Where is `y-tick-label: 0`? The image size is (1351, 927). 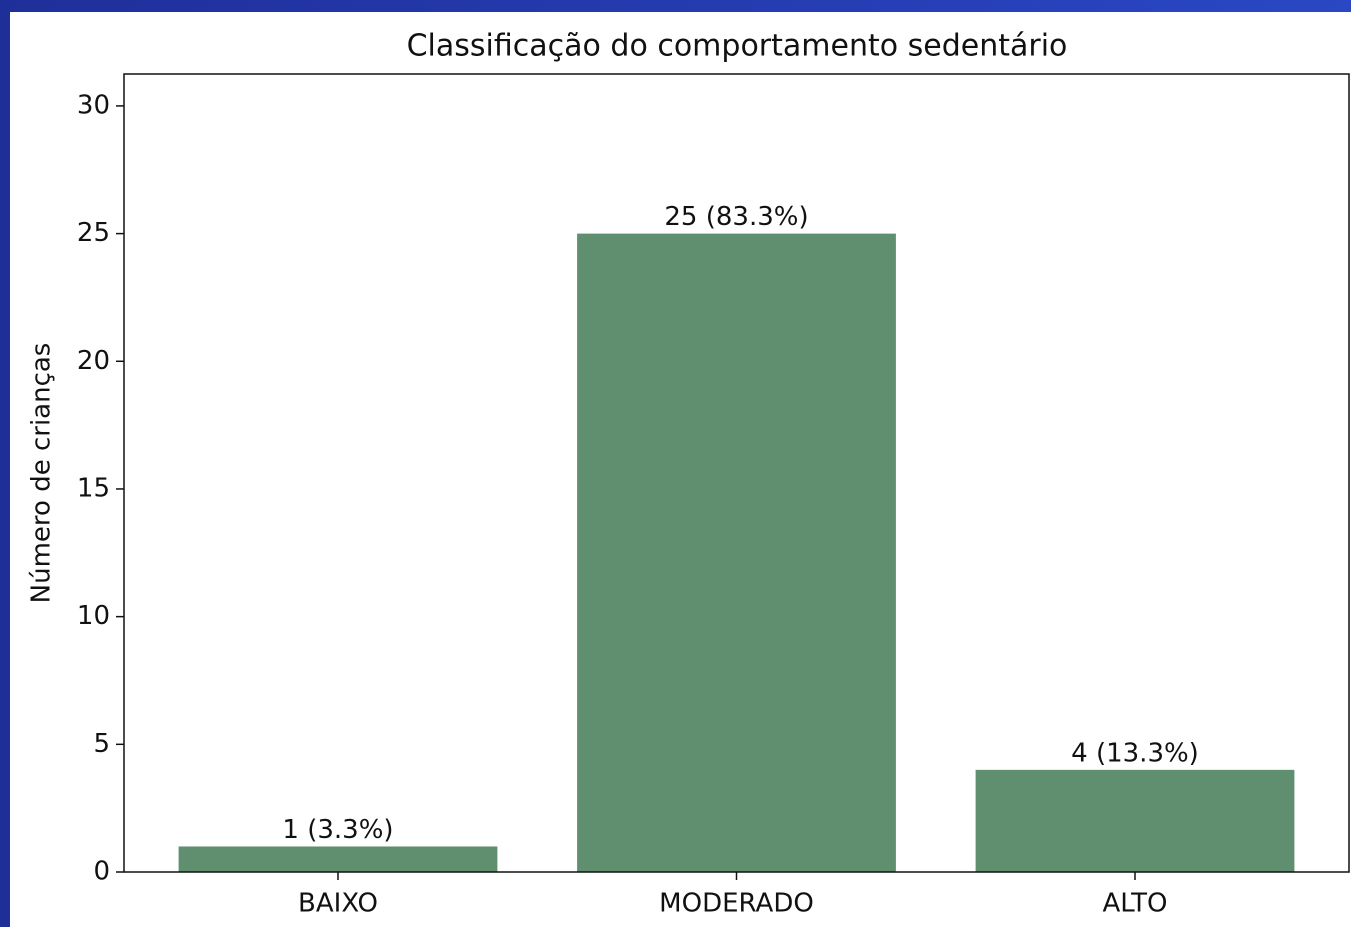 y-tick-label: 0 is located at coordinates (101, 872).